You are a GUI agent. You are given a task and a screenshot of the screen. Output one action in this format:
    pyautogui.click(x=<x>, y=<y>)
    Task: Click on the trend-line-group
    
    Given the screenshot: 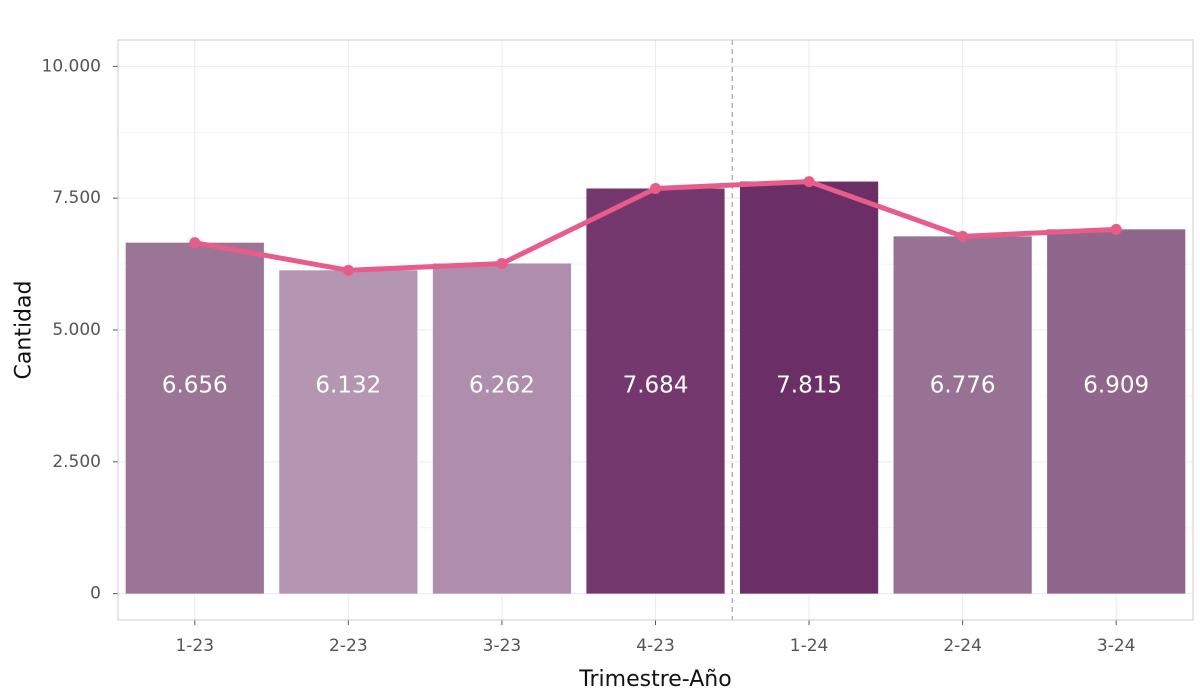 What is the action you would take?
    pyautogui.click(x=655, y=226)
    